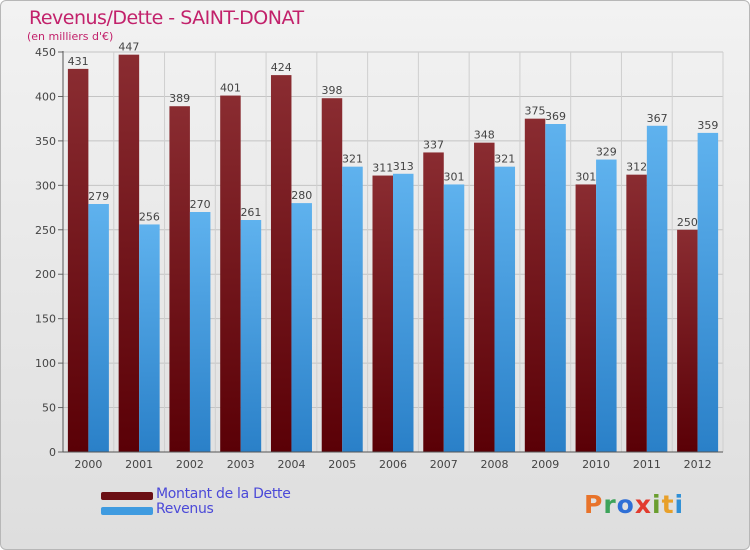  What do you see at coordinates (495, 464) in the screenshot?
I see `x-tick-label: 2008` at bounding box center [495, 464].